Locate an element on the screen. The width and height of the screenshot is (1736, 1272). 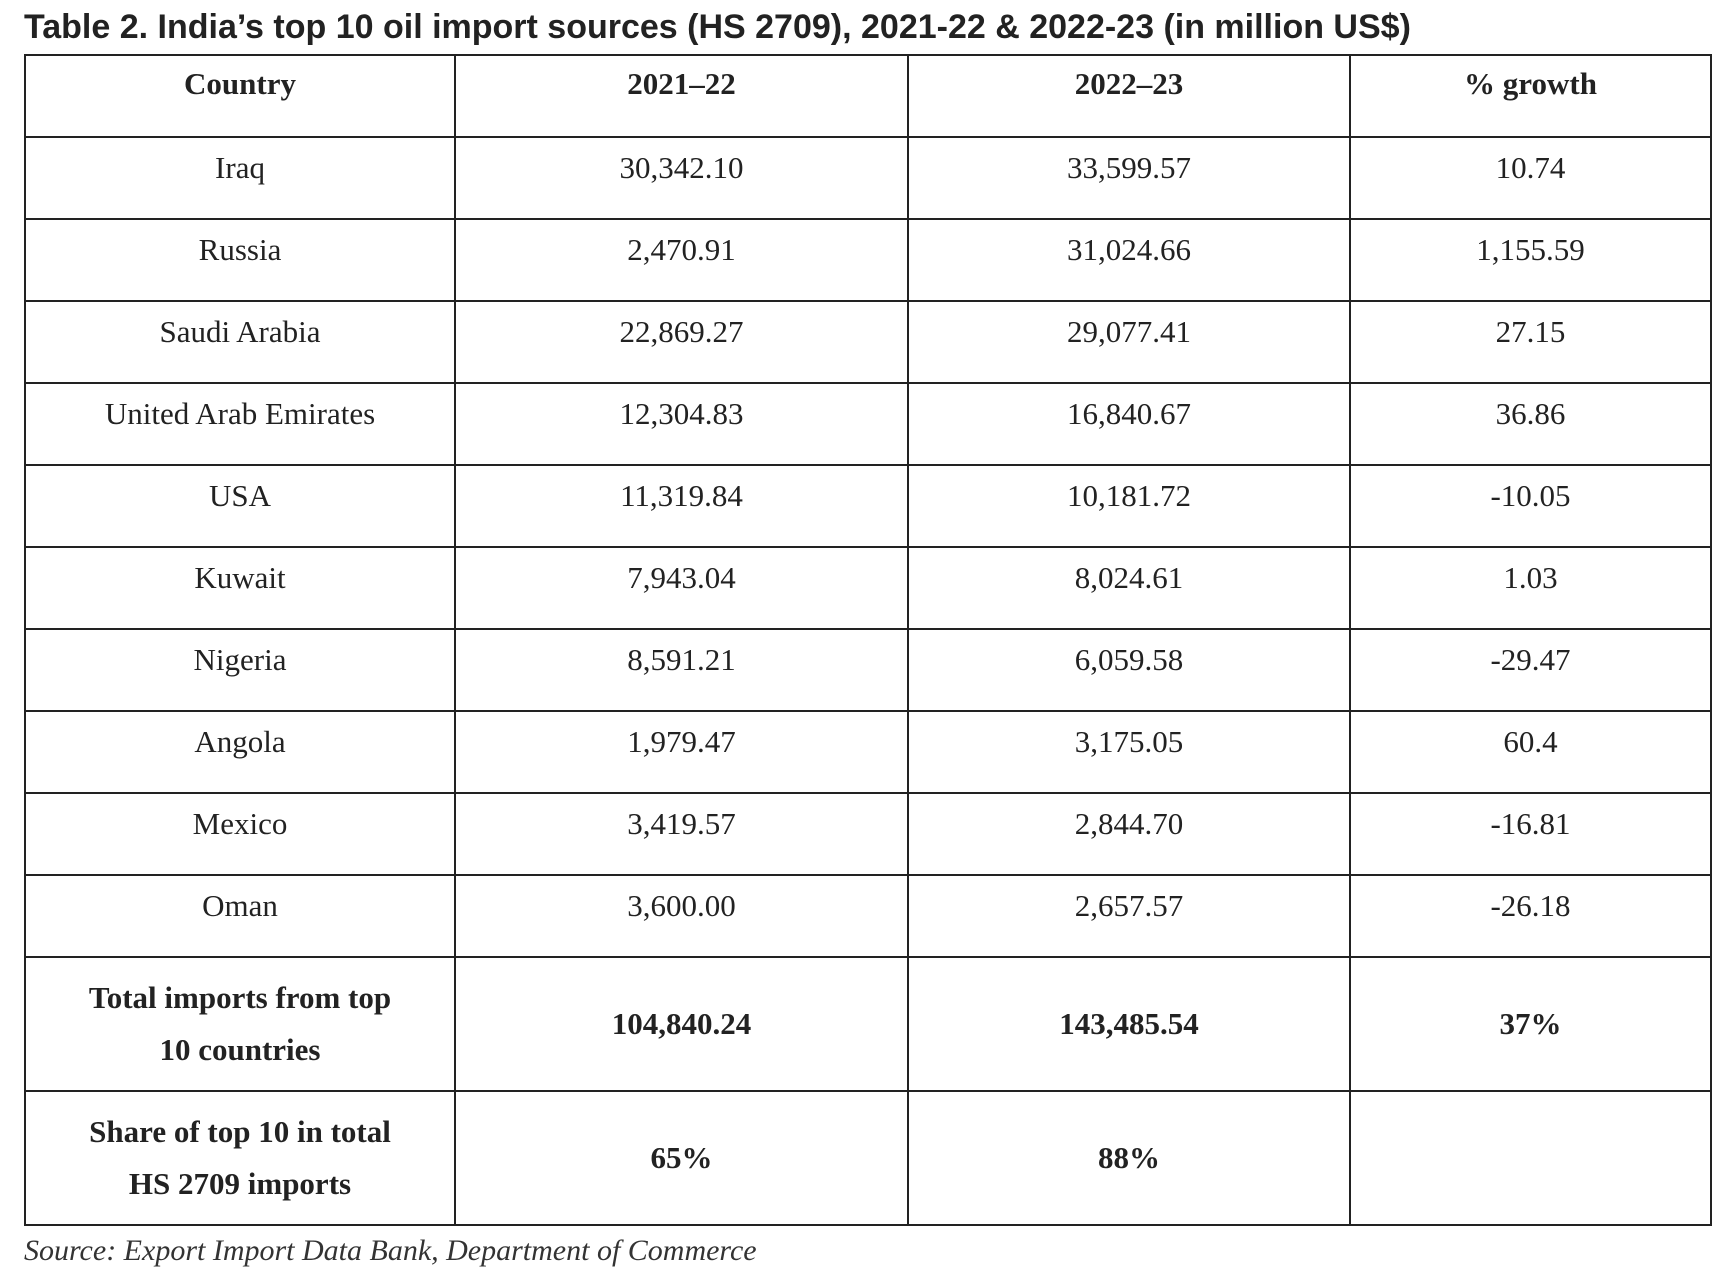
growth-cell: -10.05 is located at coordinates (1530, 506).